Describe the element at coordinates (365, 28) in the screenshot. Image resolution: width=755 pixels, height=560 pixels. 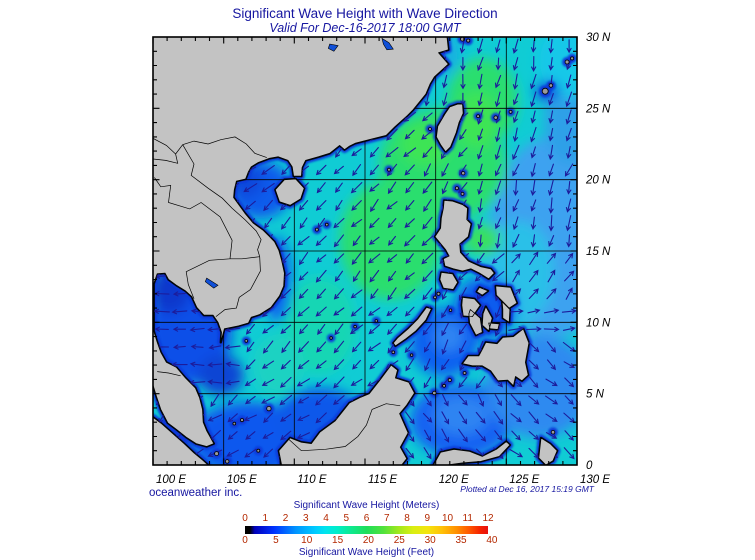
I see `chart-subtitle: Valid For Dec-16-2017 18:00 GMT` at that location.